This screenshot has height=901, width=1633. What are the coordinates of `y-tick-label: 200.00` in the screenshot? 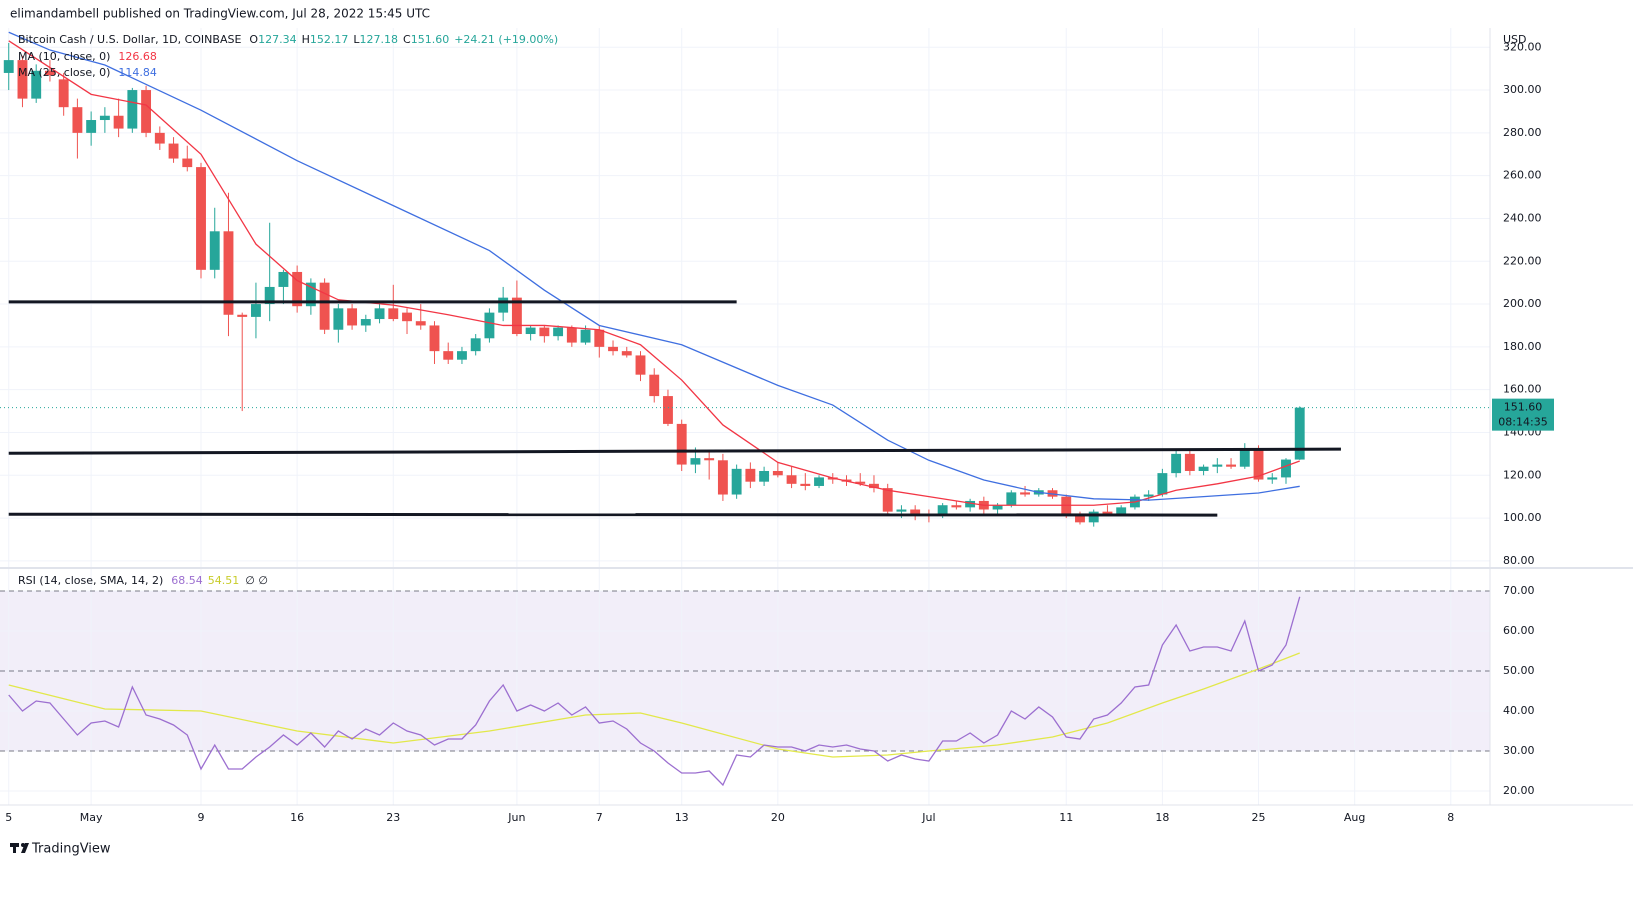 It's located at (1522, 303).